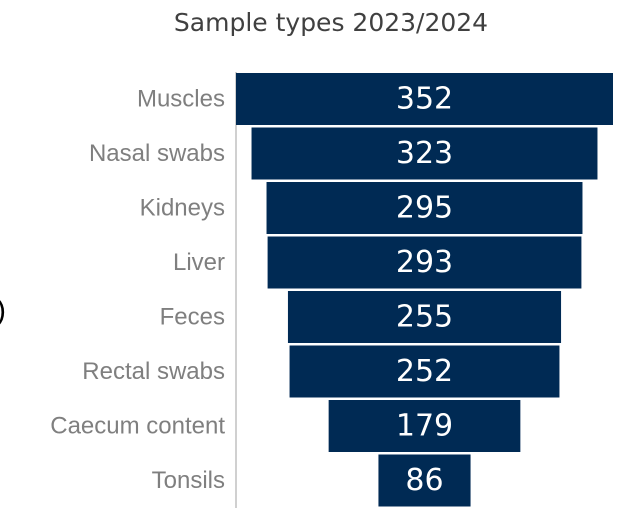 This screenshot has width=617, height=508. I want to click on value-label: 179, so click(424, 426).